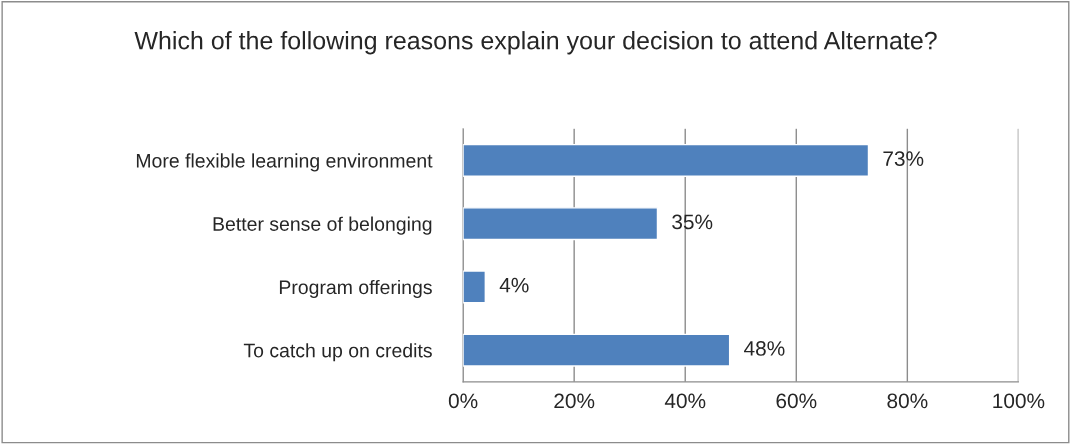  What do you see at coordinates (907, 401) in the screenshot?
I see `x-tick-label: 80%` at bounding box center [907, 401].